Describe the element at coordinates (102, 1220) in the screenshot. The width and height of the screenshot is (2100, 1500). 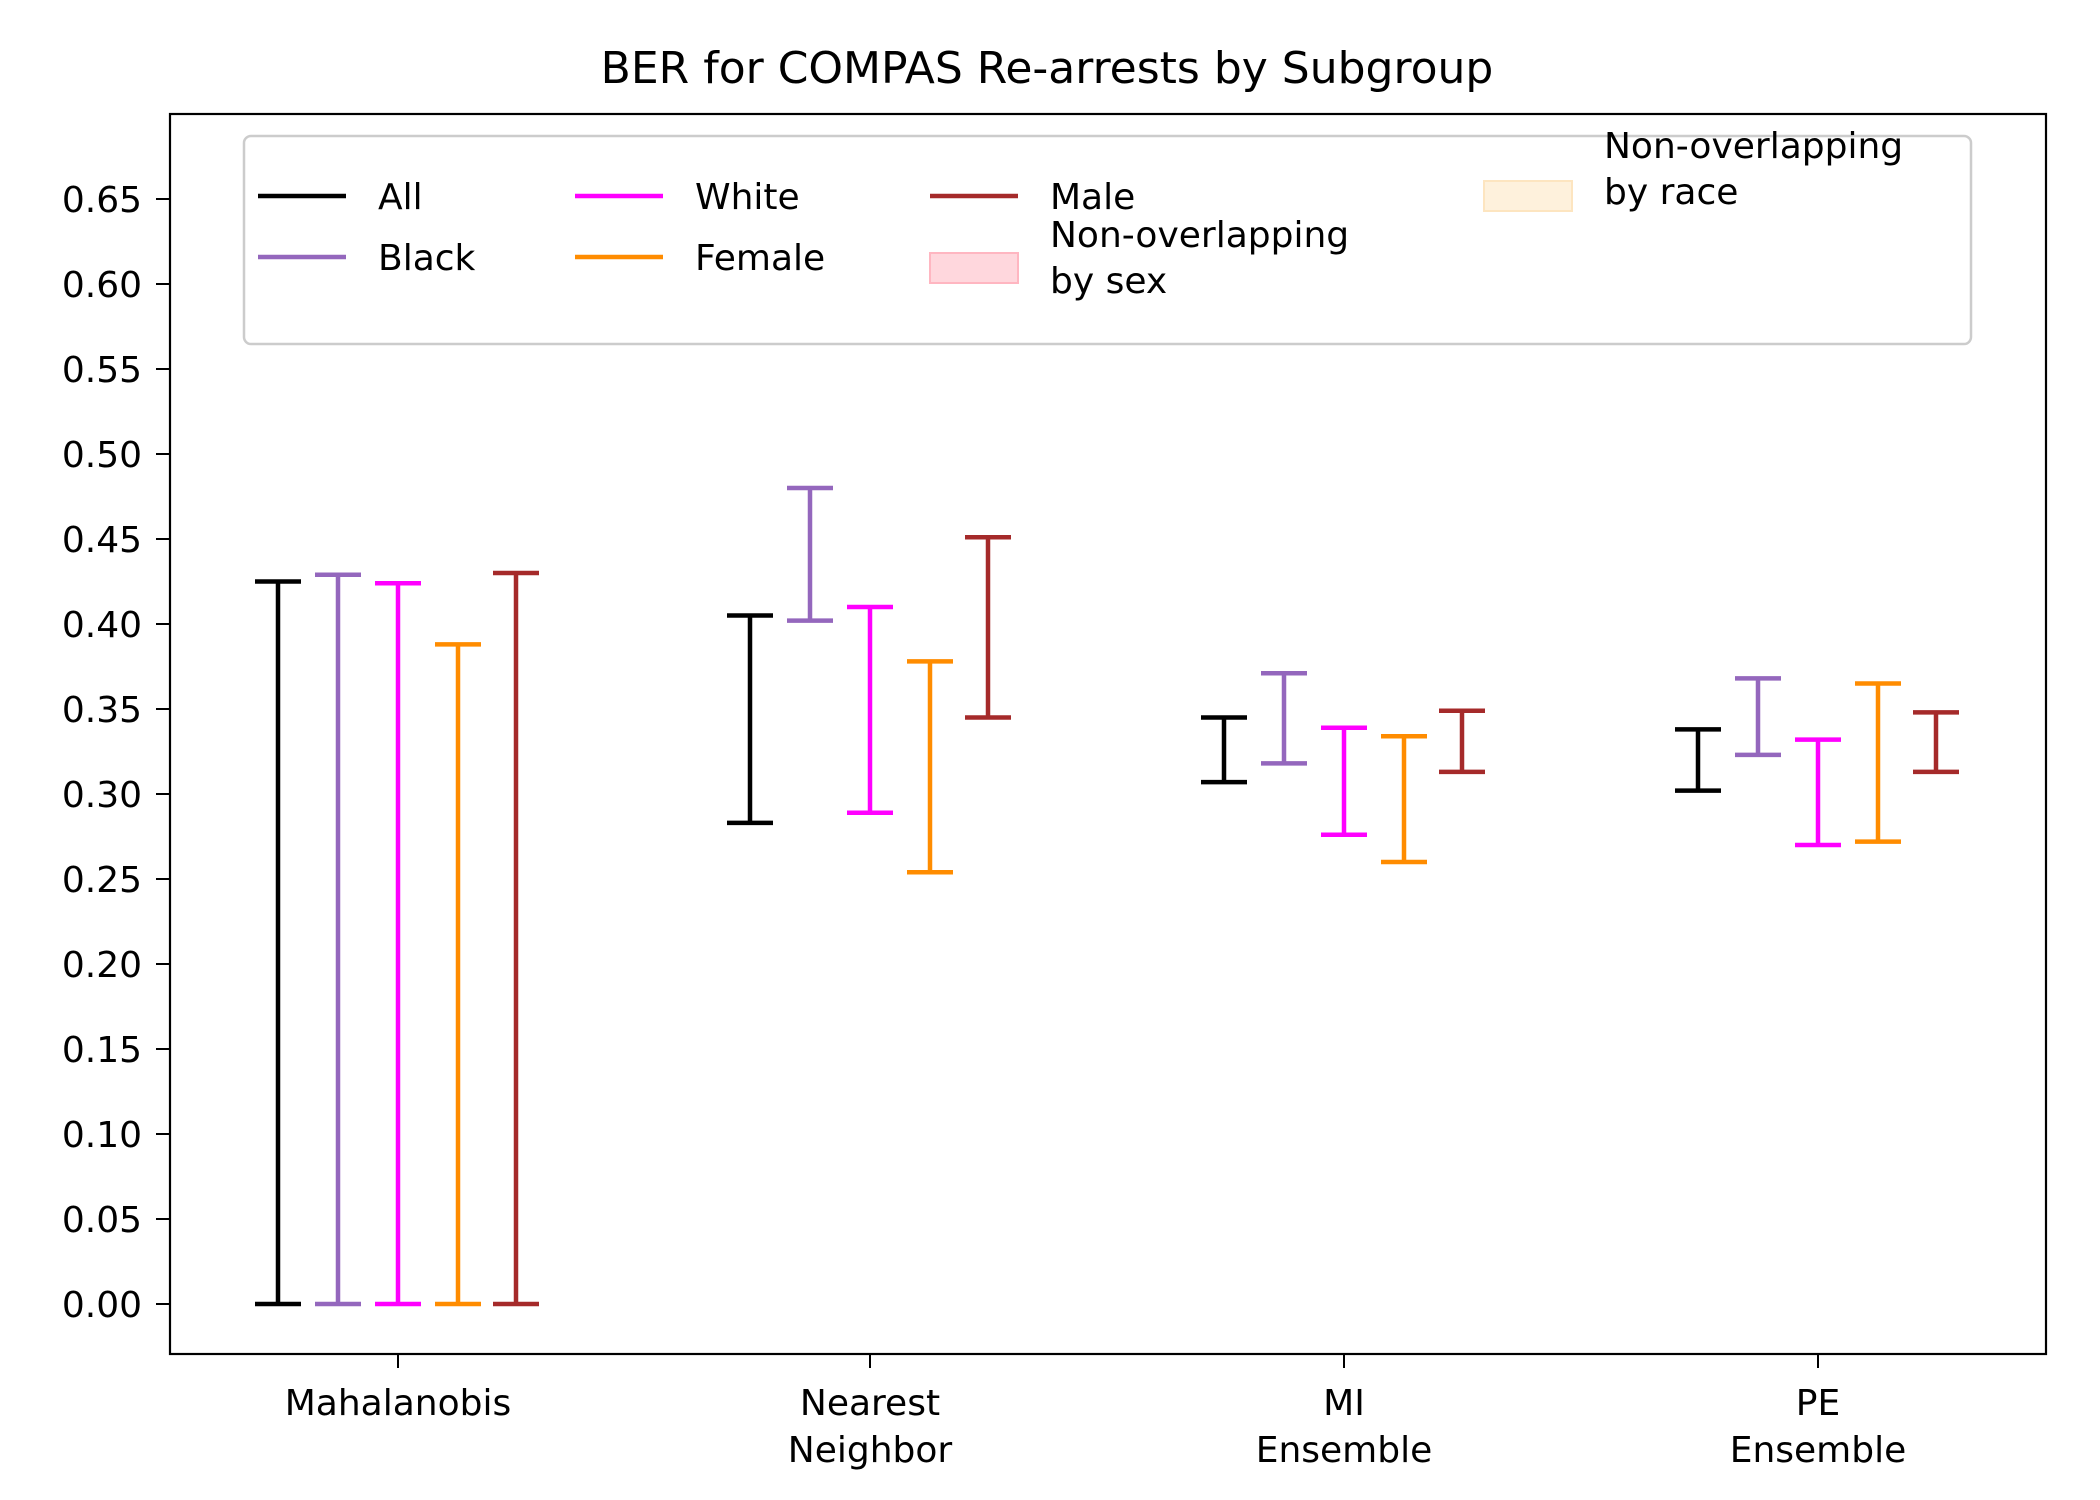
I see `y-tick-label: 0.05` at that location.